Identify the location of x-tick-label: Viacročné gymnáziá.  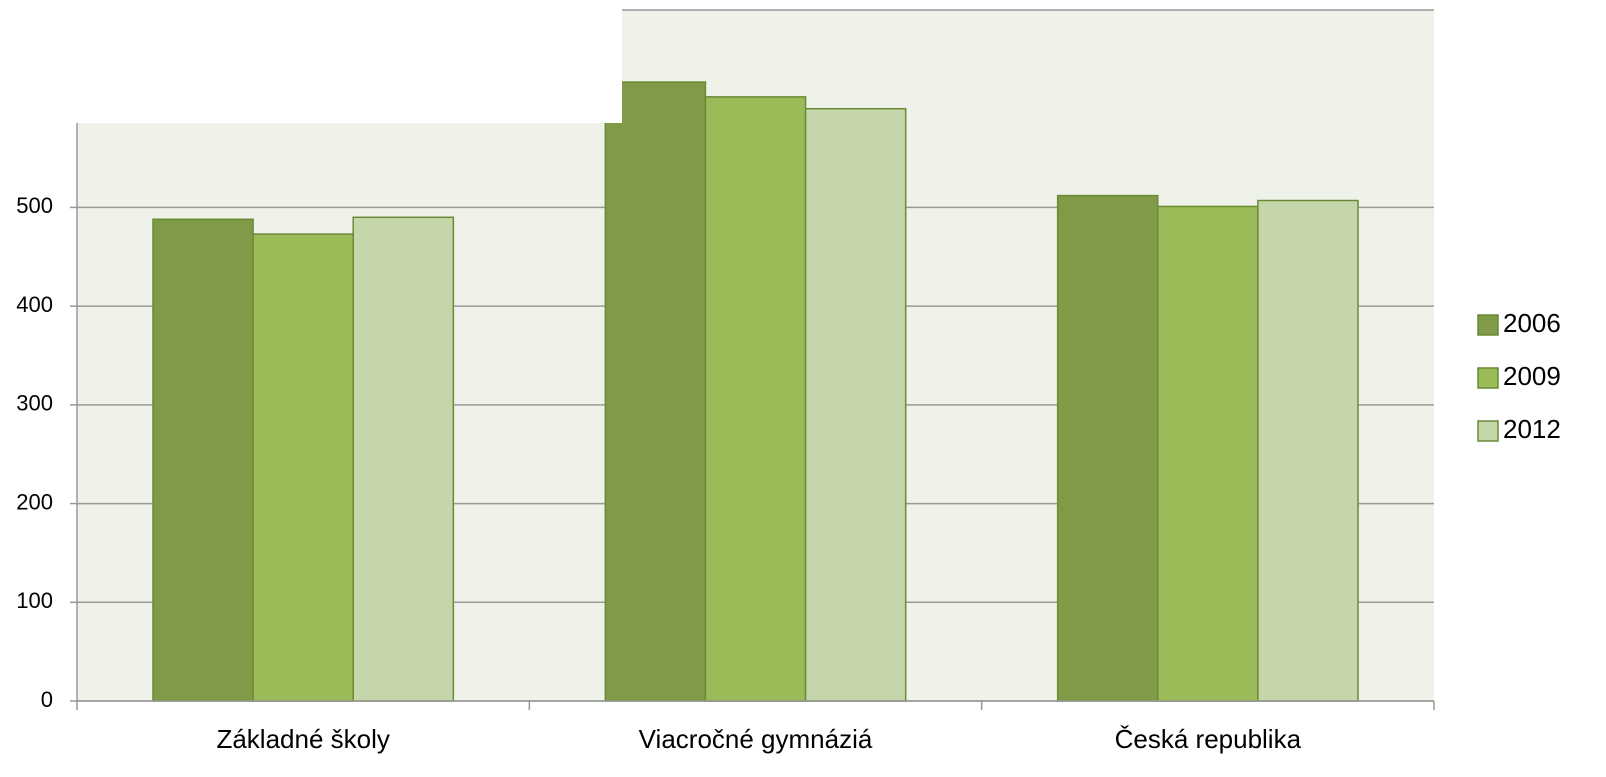
(756, 739).